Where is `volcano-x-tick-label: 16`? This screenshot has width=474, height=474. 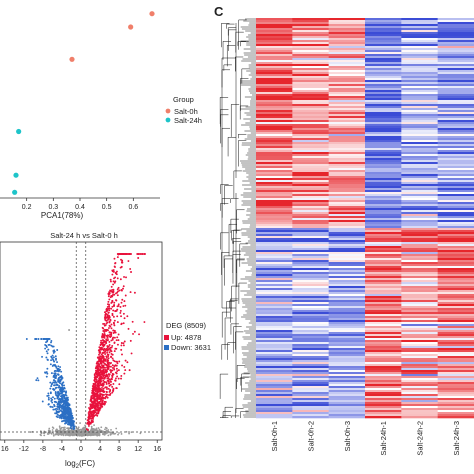 volcano-x-tick-label: 16 is located at coordinates (157, 449).